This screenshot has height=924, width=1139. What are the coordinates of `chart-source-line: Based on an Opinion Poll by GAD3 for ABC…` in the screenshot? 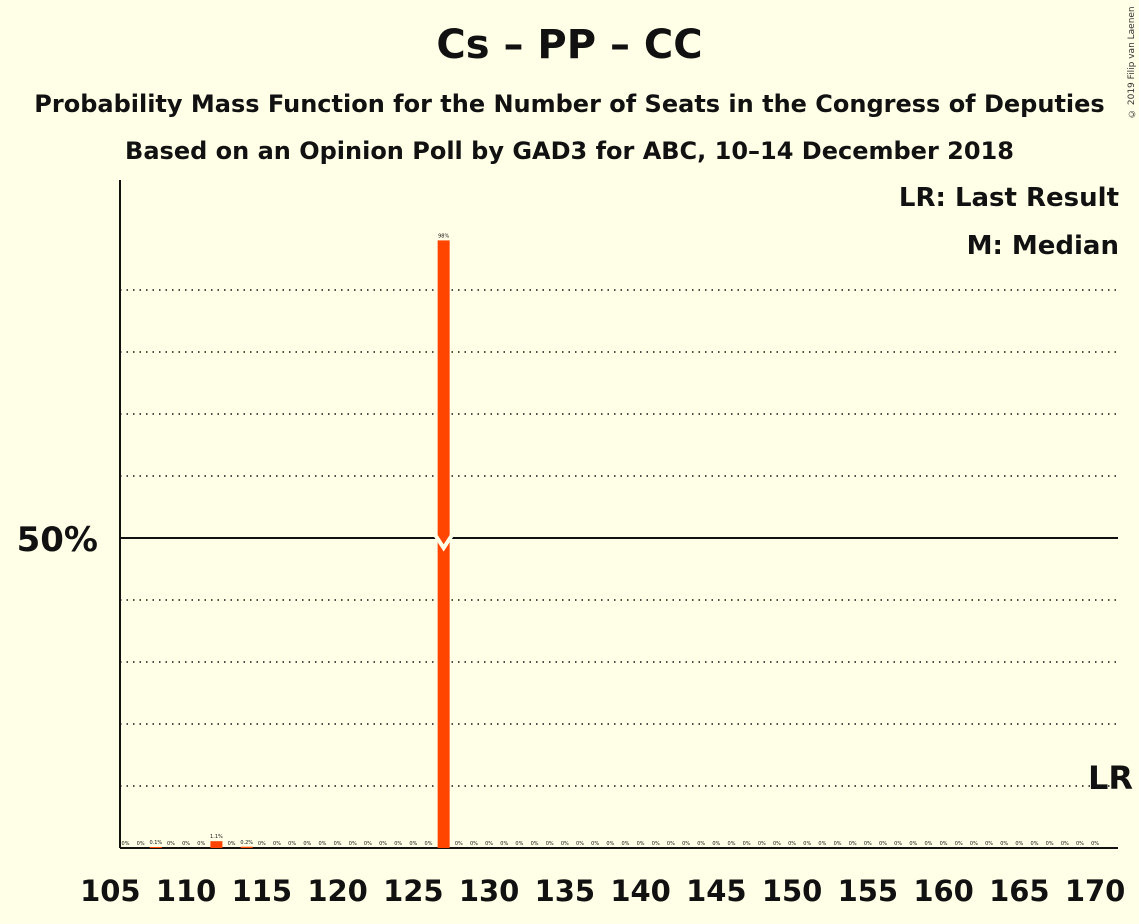 It's located at (569, 151).